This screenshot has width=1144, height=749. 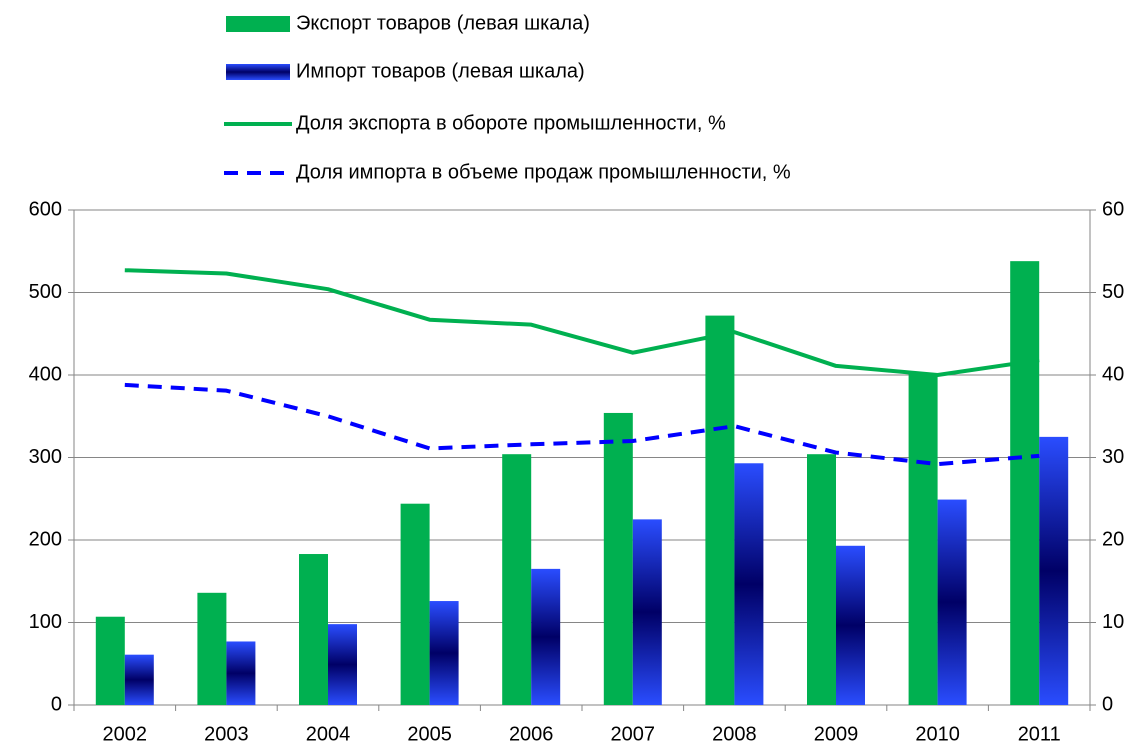 I want to click on y-tick-label: 100, so click(x=45, y=622).